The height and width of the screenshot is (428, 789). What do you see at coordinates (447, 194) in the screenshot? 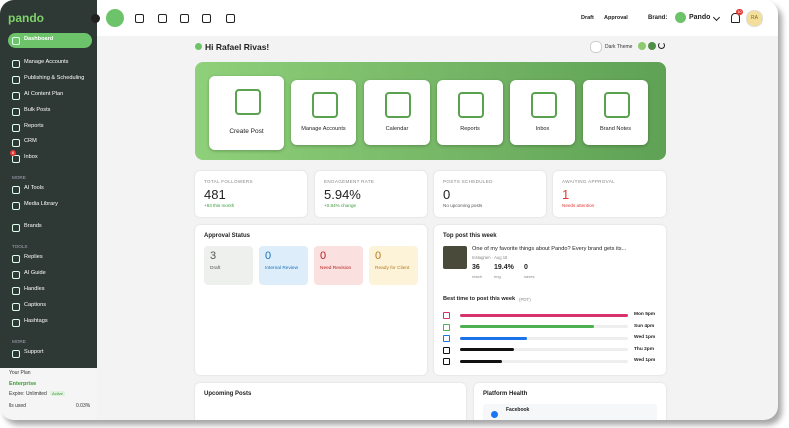
I see `stat-value: 0` at bounding box center [447, 194].